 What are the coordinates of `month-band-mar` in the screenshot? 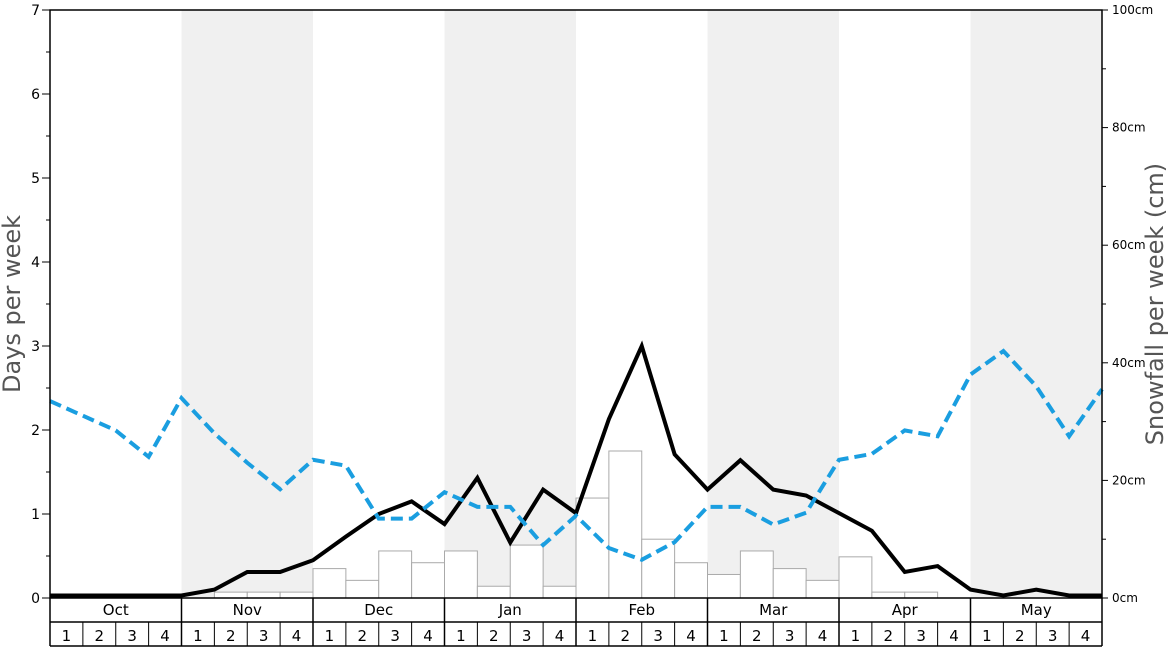 It's located at (773, 304).